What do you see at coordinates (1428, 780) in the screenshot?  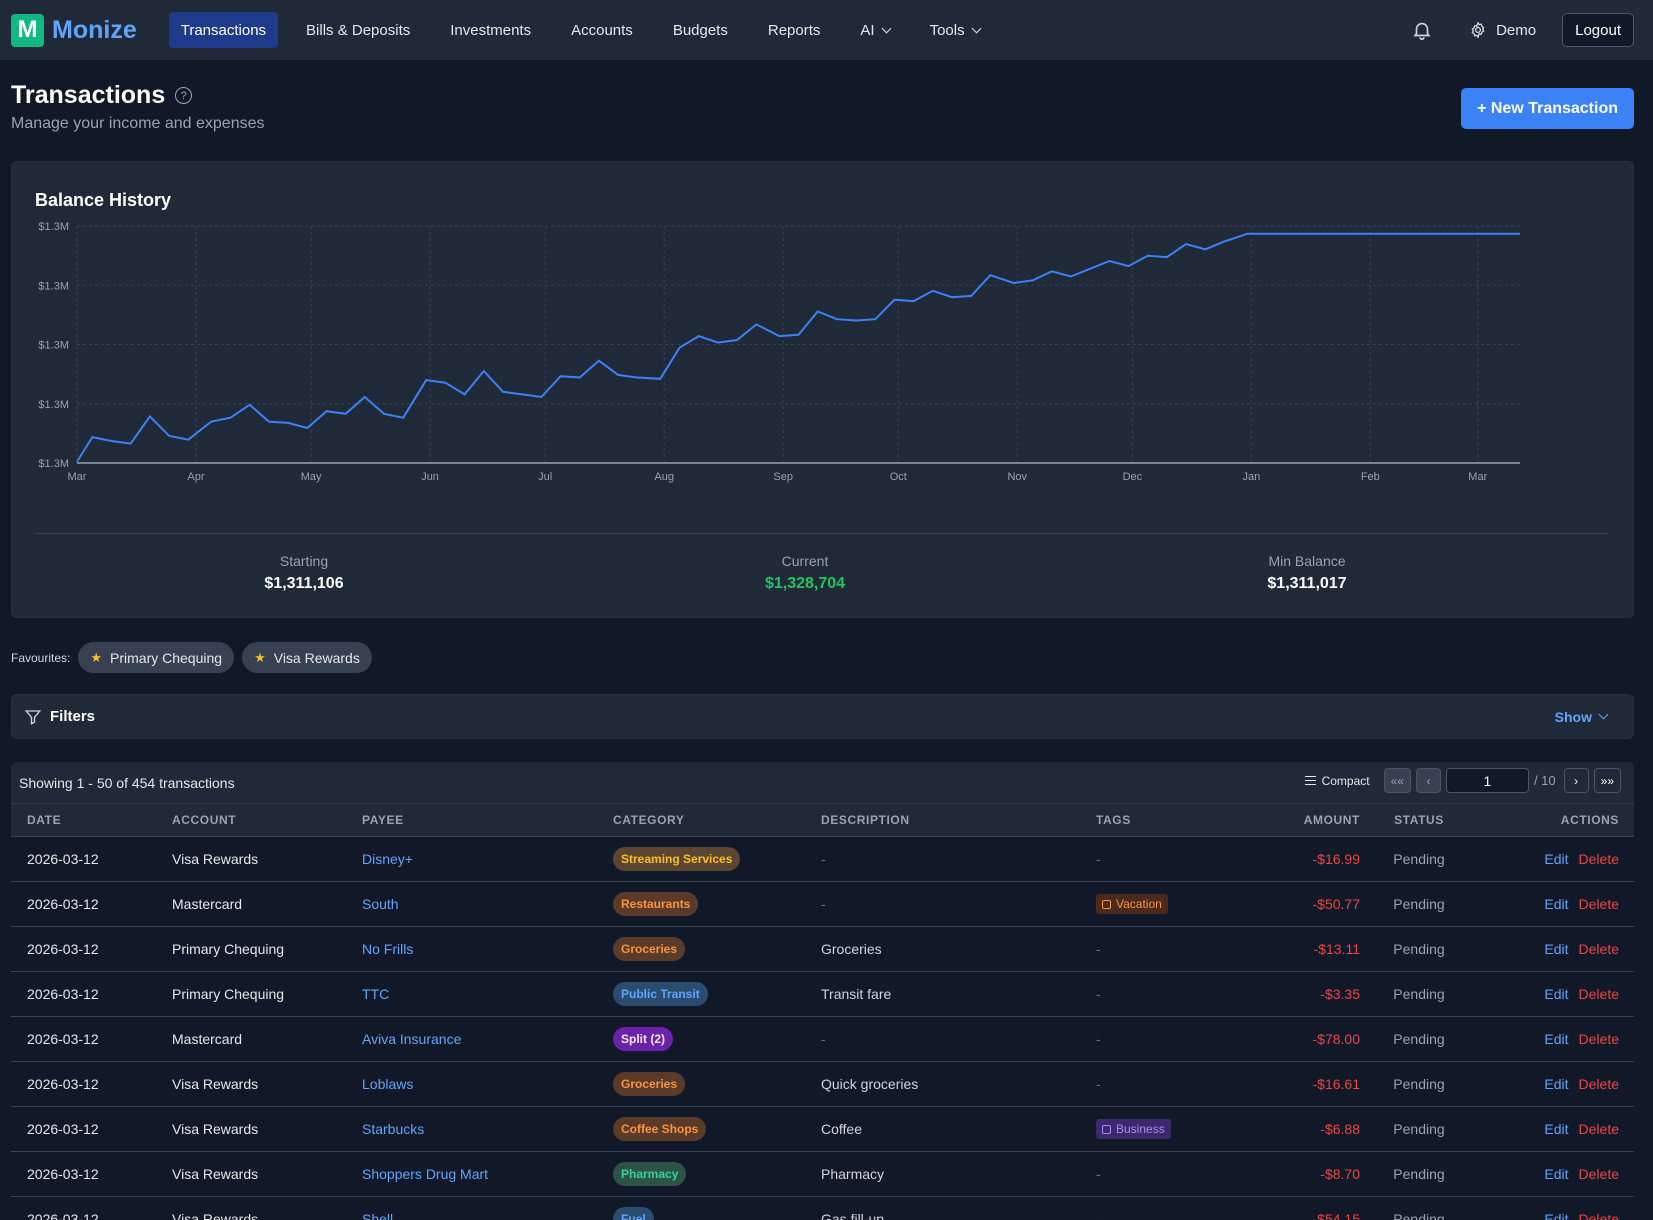 I see `prev-page-button: ‹` at bounding box center [1428, 780].